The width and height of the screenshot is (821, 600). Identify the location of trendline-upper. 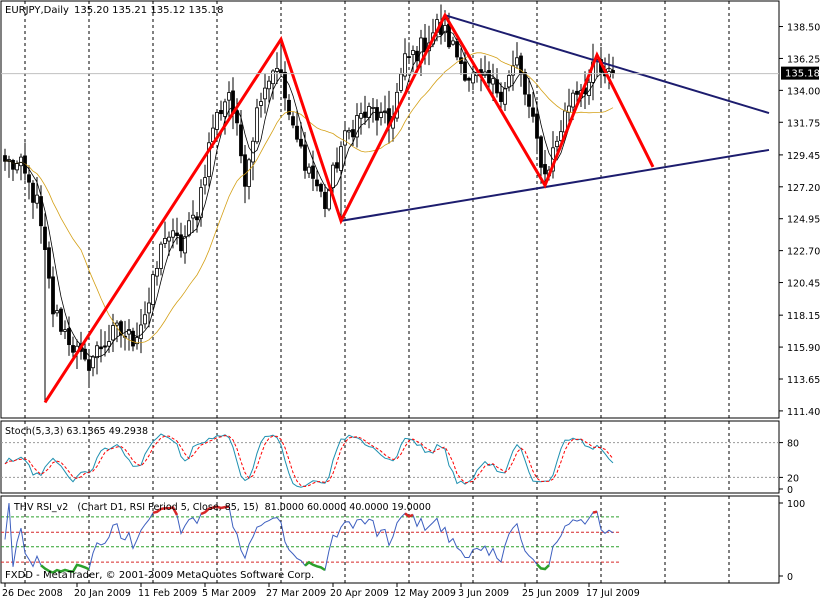
(607, 64).